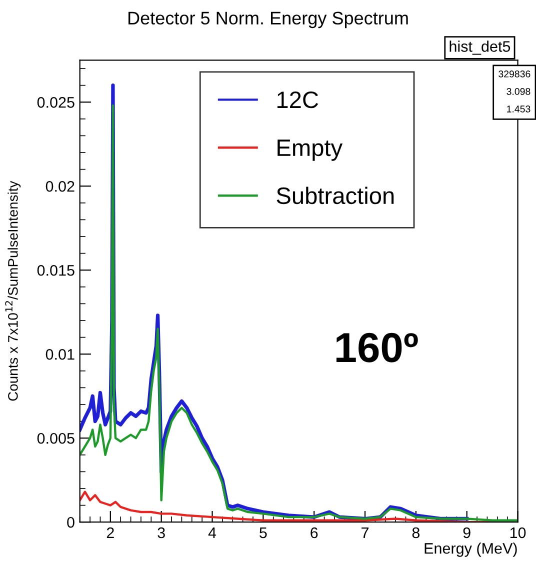  Describe the element at coordinates (518, 109) in the screenshot. I see `annotation: 1.453` at that location.